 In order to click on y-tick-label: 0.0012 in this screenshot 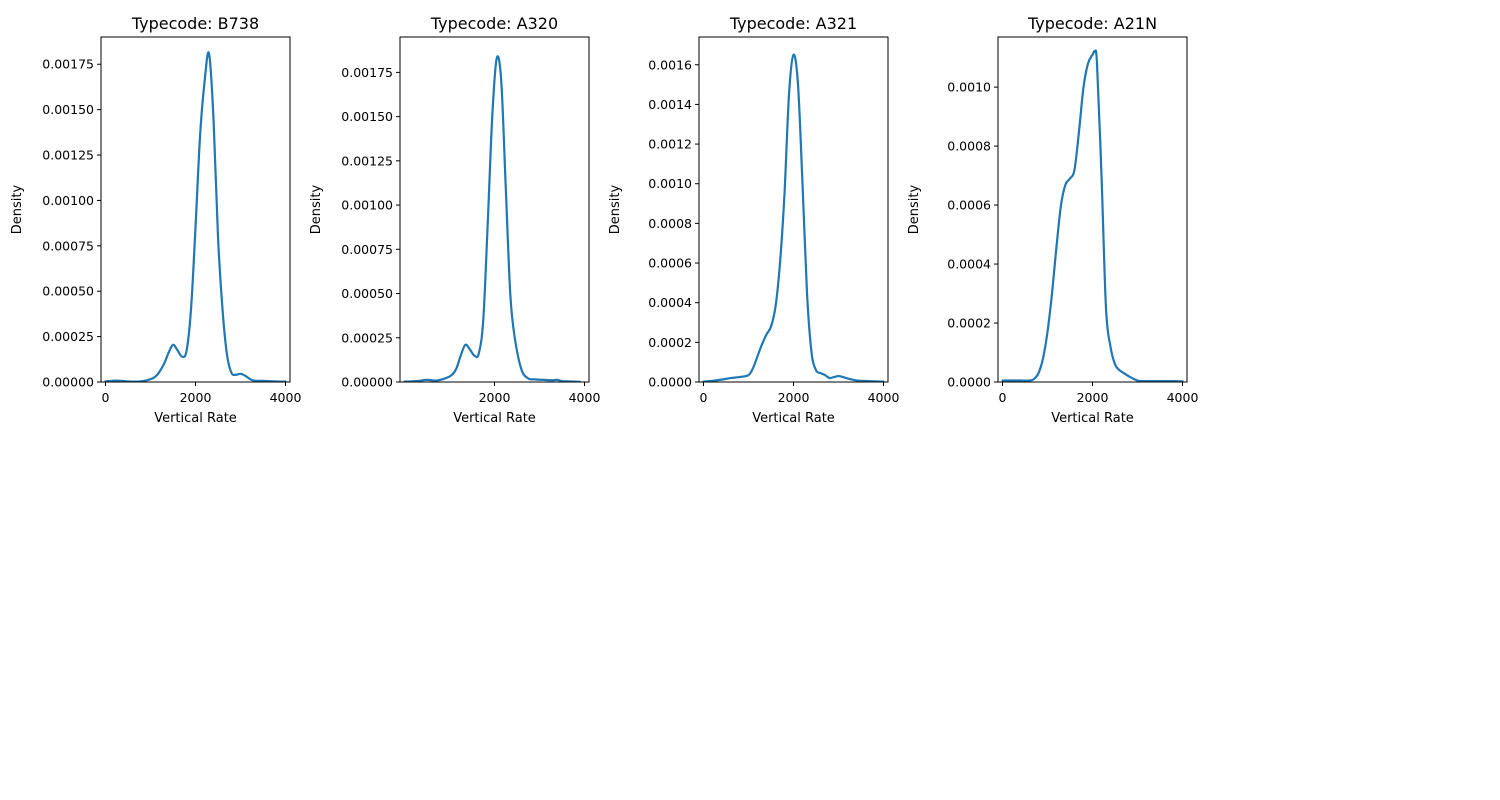, I will do `click(670, 144)`.